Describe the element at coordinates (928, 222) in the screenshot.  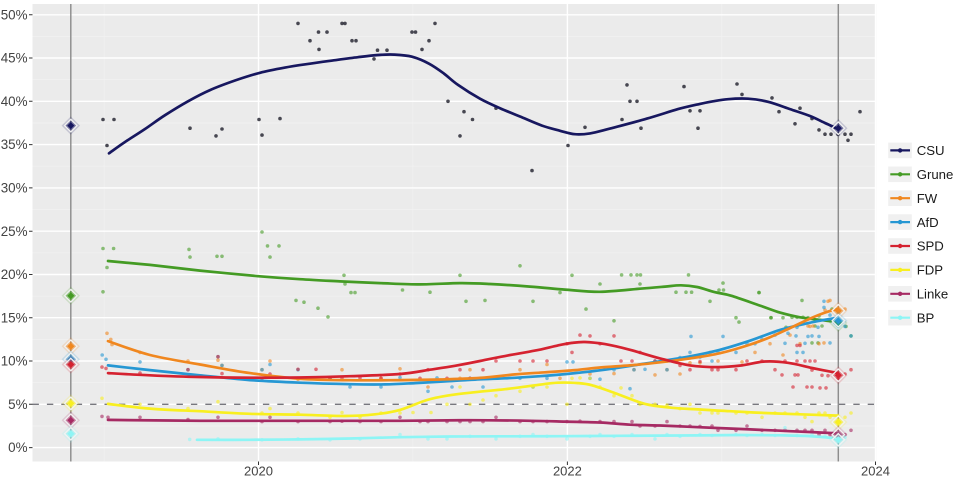
I see `svg-text: AfD` at that location.